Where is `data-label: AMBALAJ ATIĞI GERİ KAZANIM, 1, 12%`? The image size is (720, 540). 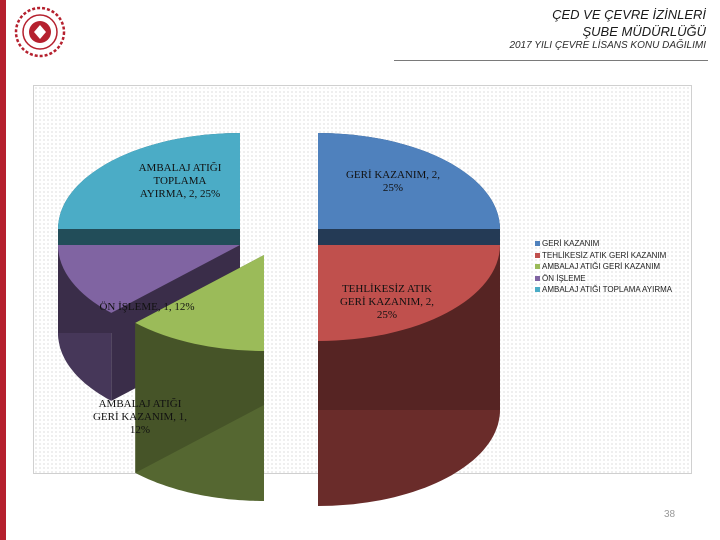 data-label: AMBALAJ ATIĞI GERİ KAZANIM, 1, 12% is located at coordinates (140, 417).